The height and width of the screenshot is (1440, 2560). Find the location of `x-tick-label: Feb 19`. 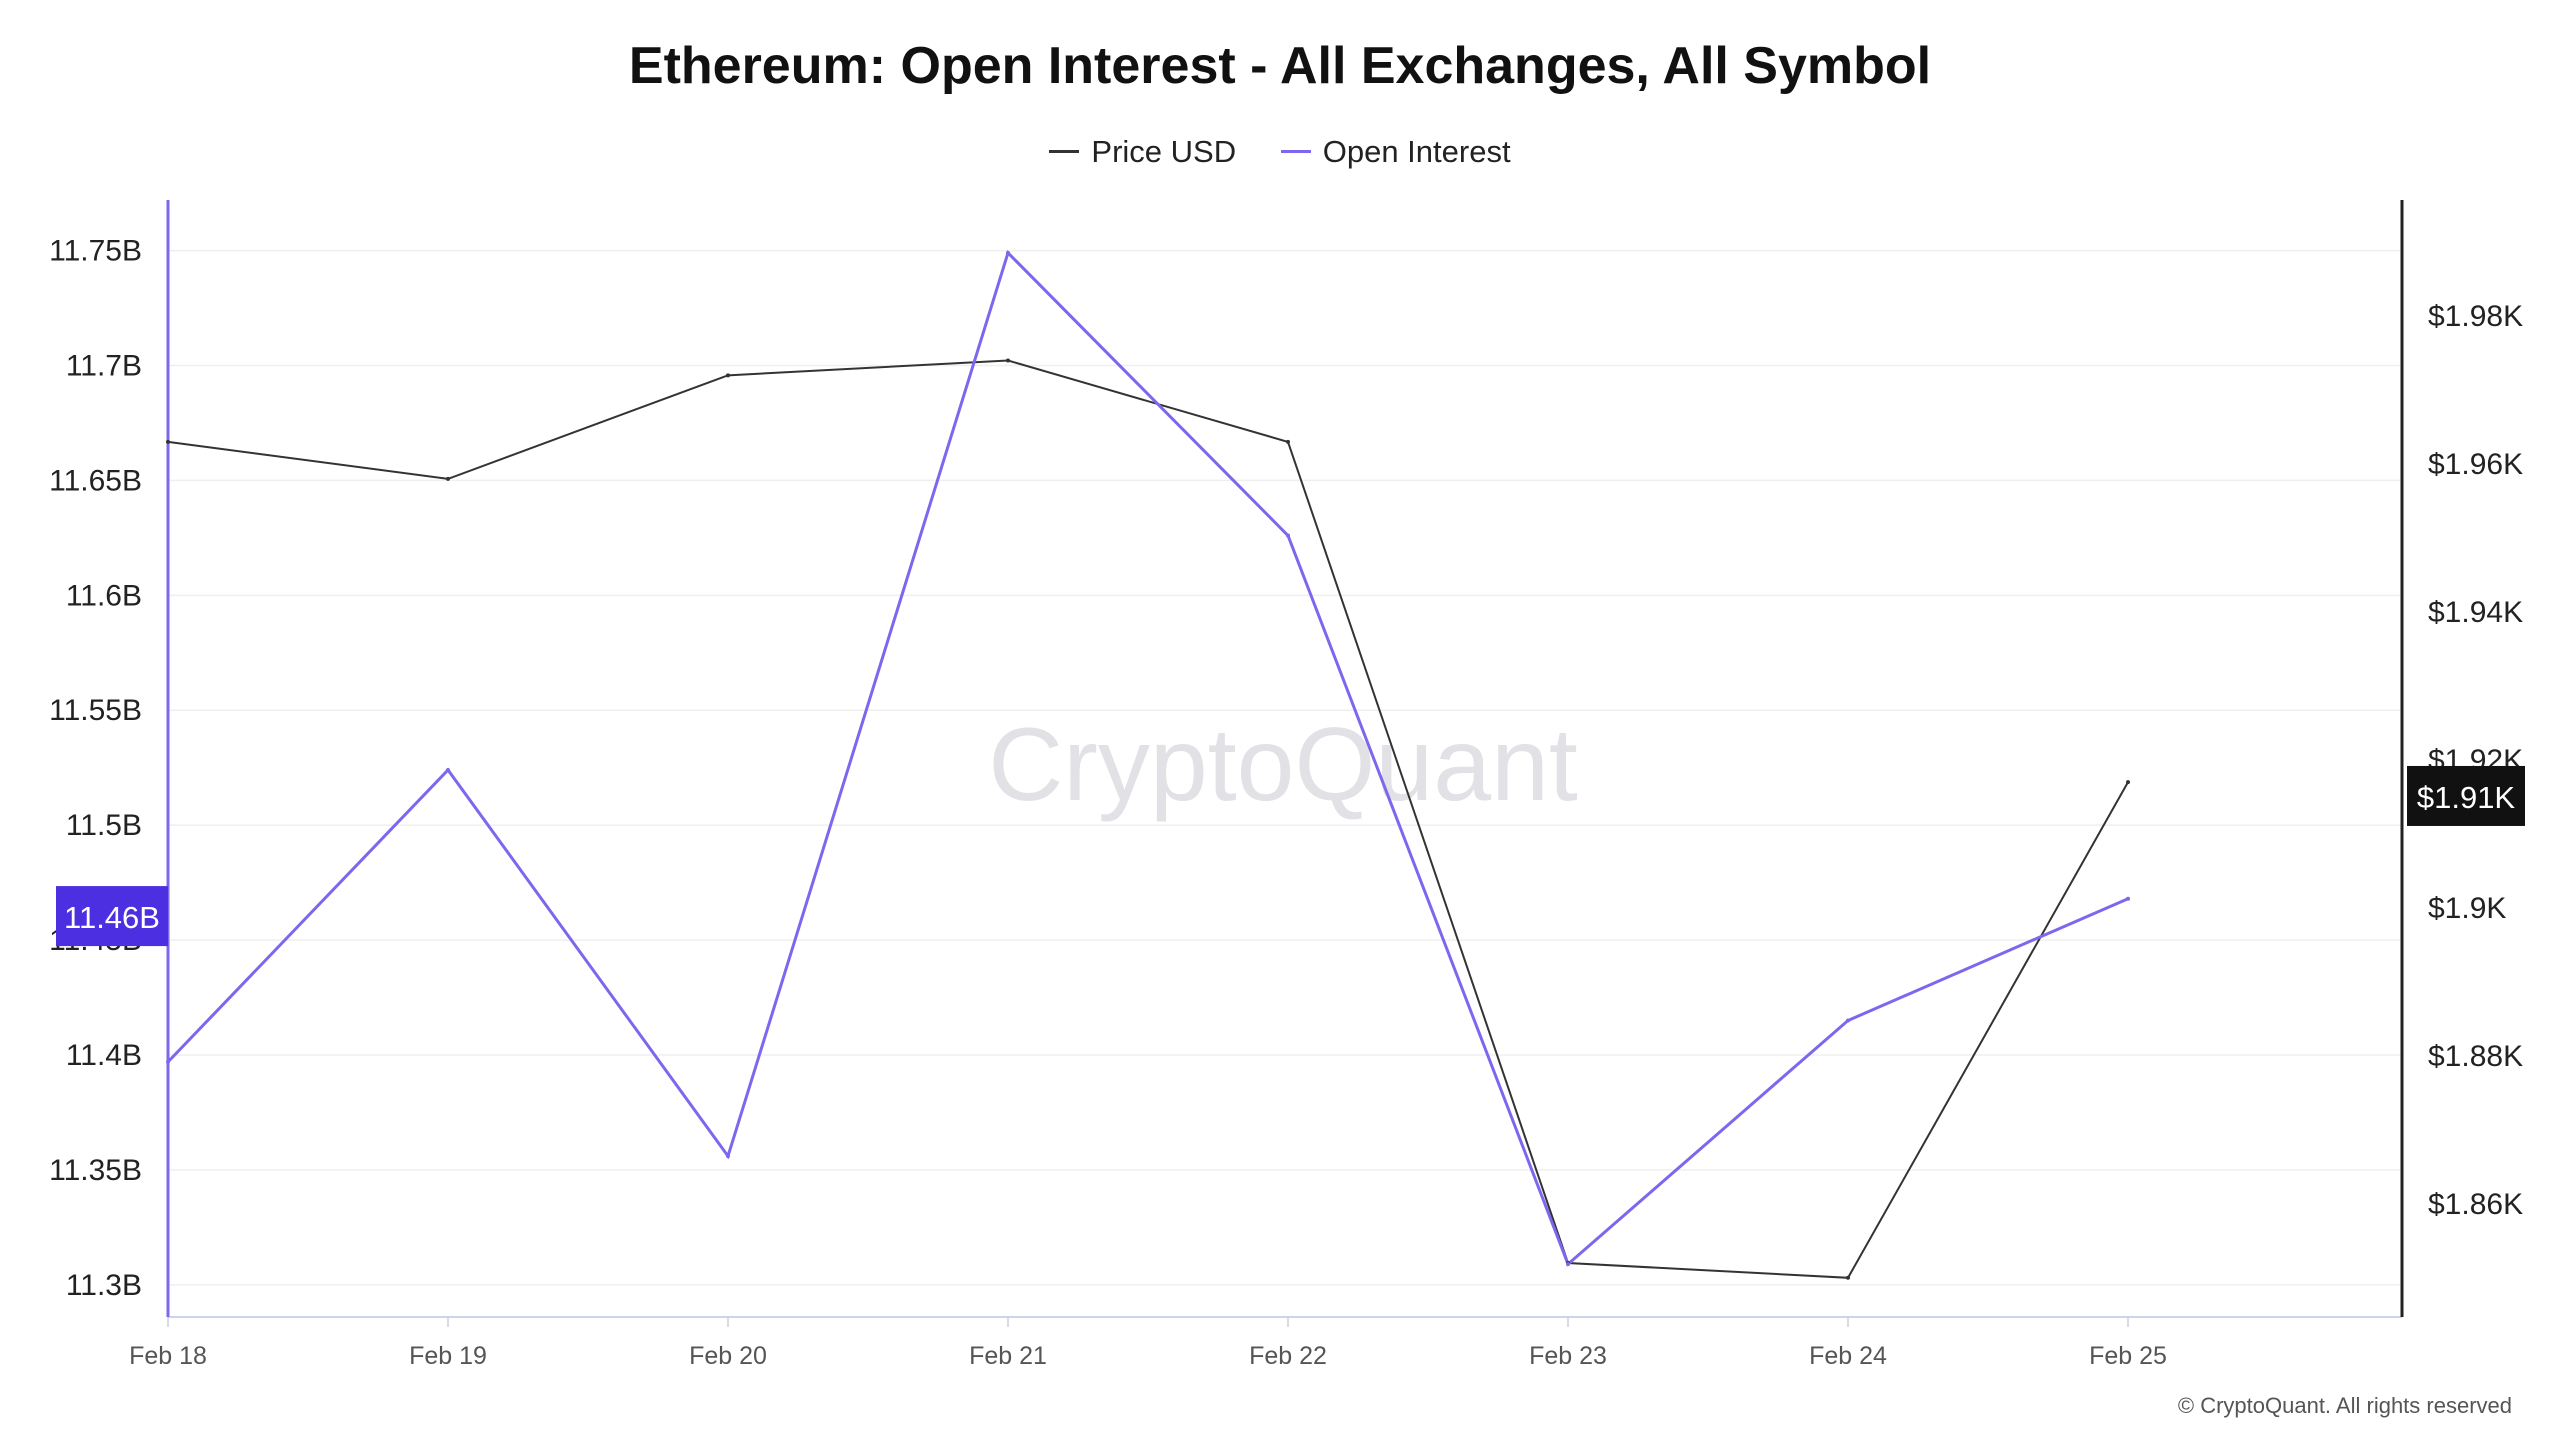

x-tick-label: Feb 19 is located at coordinates (448, 1356).